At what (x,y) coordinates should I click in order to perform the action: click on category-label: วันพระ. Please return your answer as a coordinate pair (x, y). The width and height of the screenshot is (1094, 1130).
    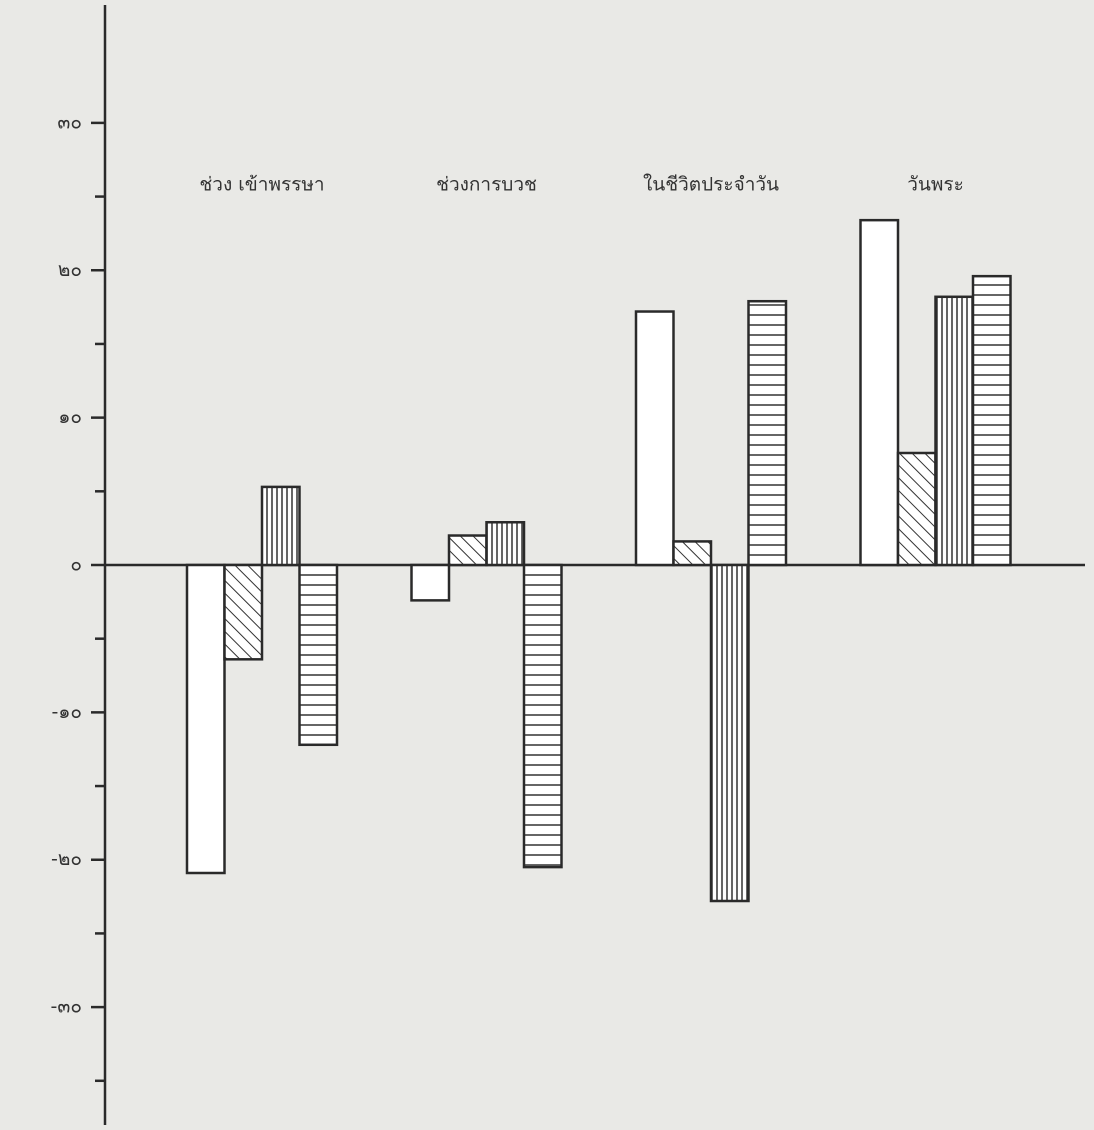
    Looking at the image, I should click on (935, 185).